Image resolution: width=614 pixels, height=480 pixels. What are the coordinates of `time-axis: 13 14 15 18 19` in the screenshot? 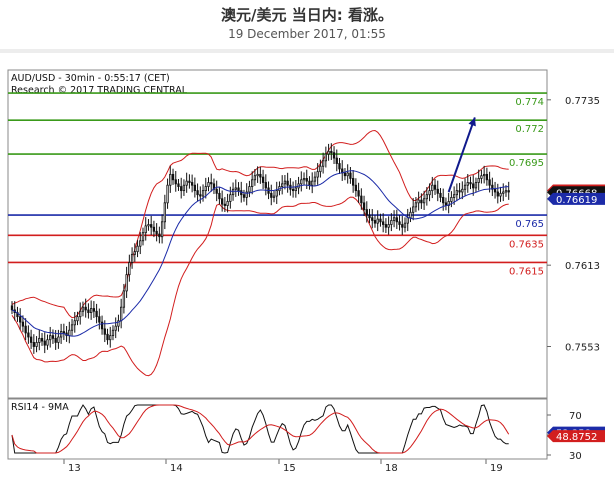 It's located at (277, 466).